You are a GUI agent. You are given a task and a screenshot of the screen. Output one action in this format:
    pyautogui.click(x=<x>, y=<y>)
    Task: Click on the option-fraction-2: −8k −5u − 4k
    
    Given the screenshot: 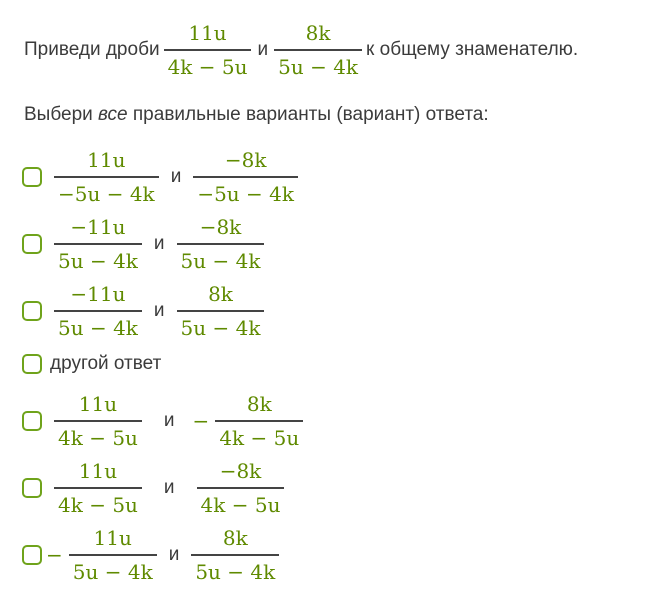 What is the action you would take?
    pyautogui.click(x=245, y=177)
    